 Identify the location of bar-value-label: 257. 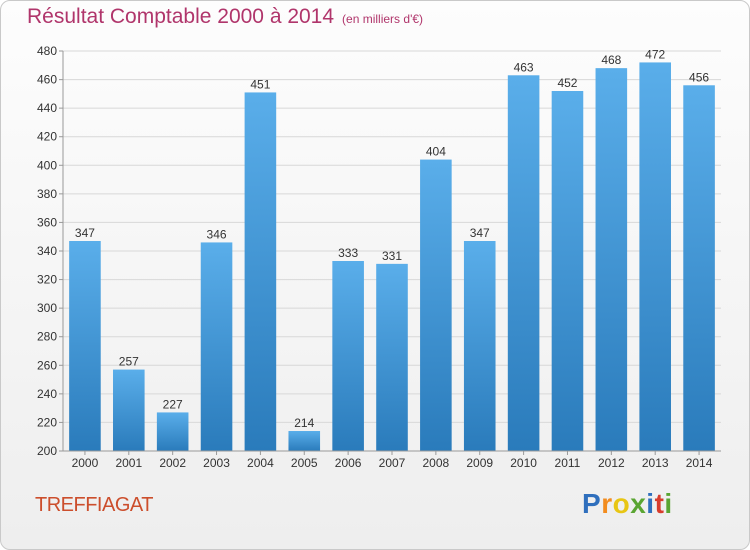
(129, 362).